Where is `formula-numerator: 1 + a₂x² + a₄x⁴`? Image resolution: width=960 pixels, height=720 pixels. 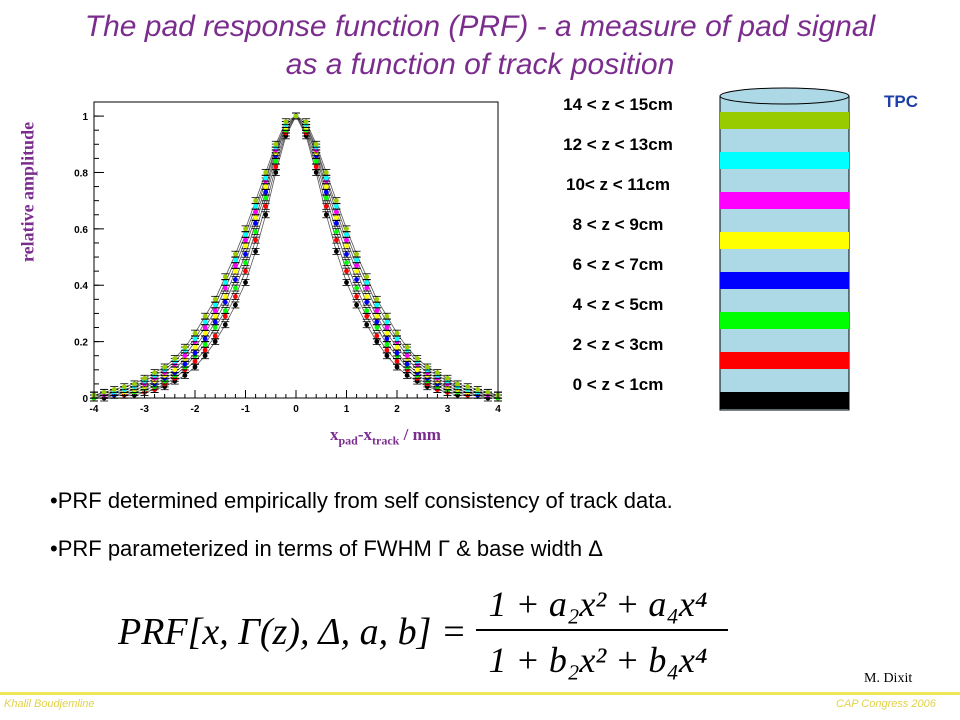 formula-numerator: 1 + a₂x² + a₄x⁴ is located at coordinates (598, 604).